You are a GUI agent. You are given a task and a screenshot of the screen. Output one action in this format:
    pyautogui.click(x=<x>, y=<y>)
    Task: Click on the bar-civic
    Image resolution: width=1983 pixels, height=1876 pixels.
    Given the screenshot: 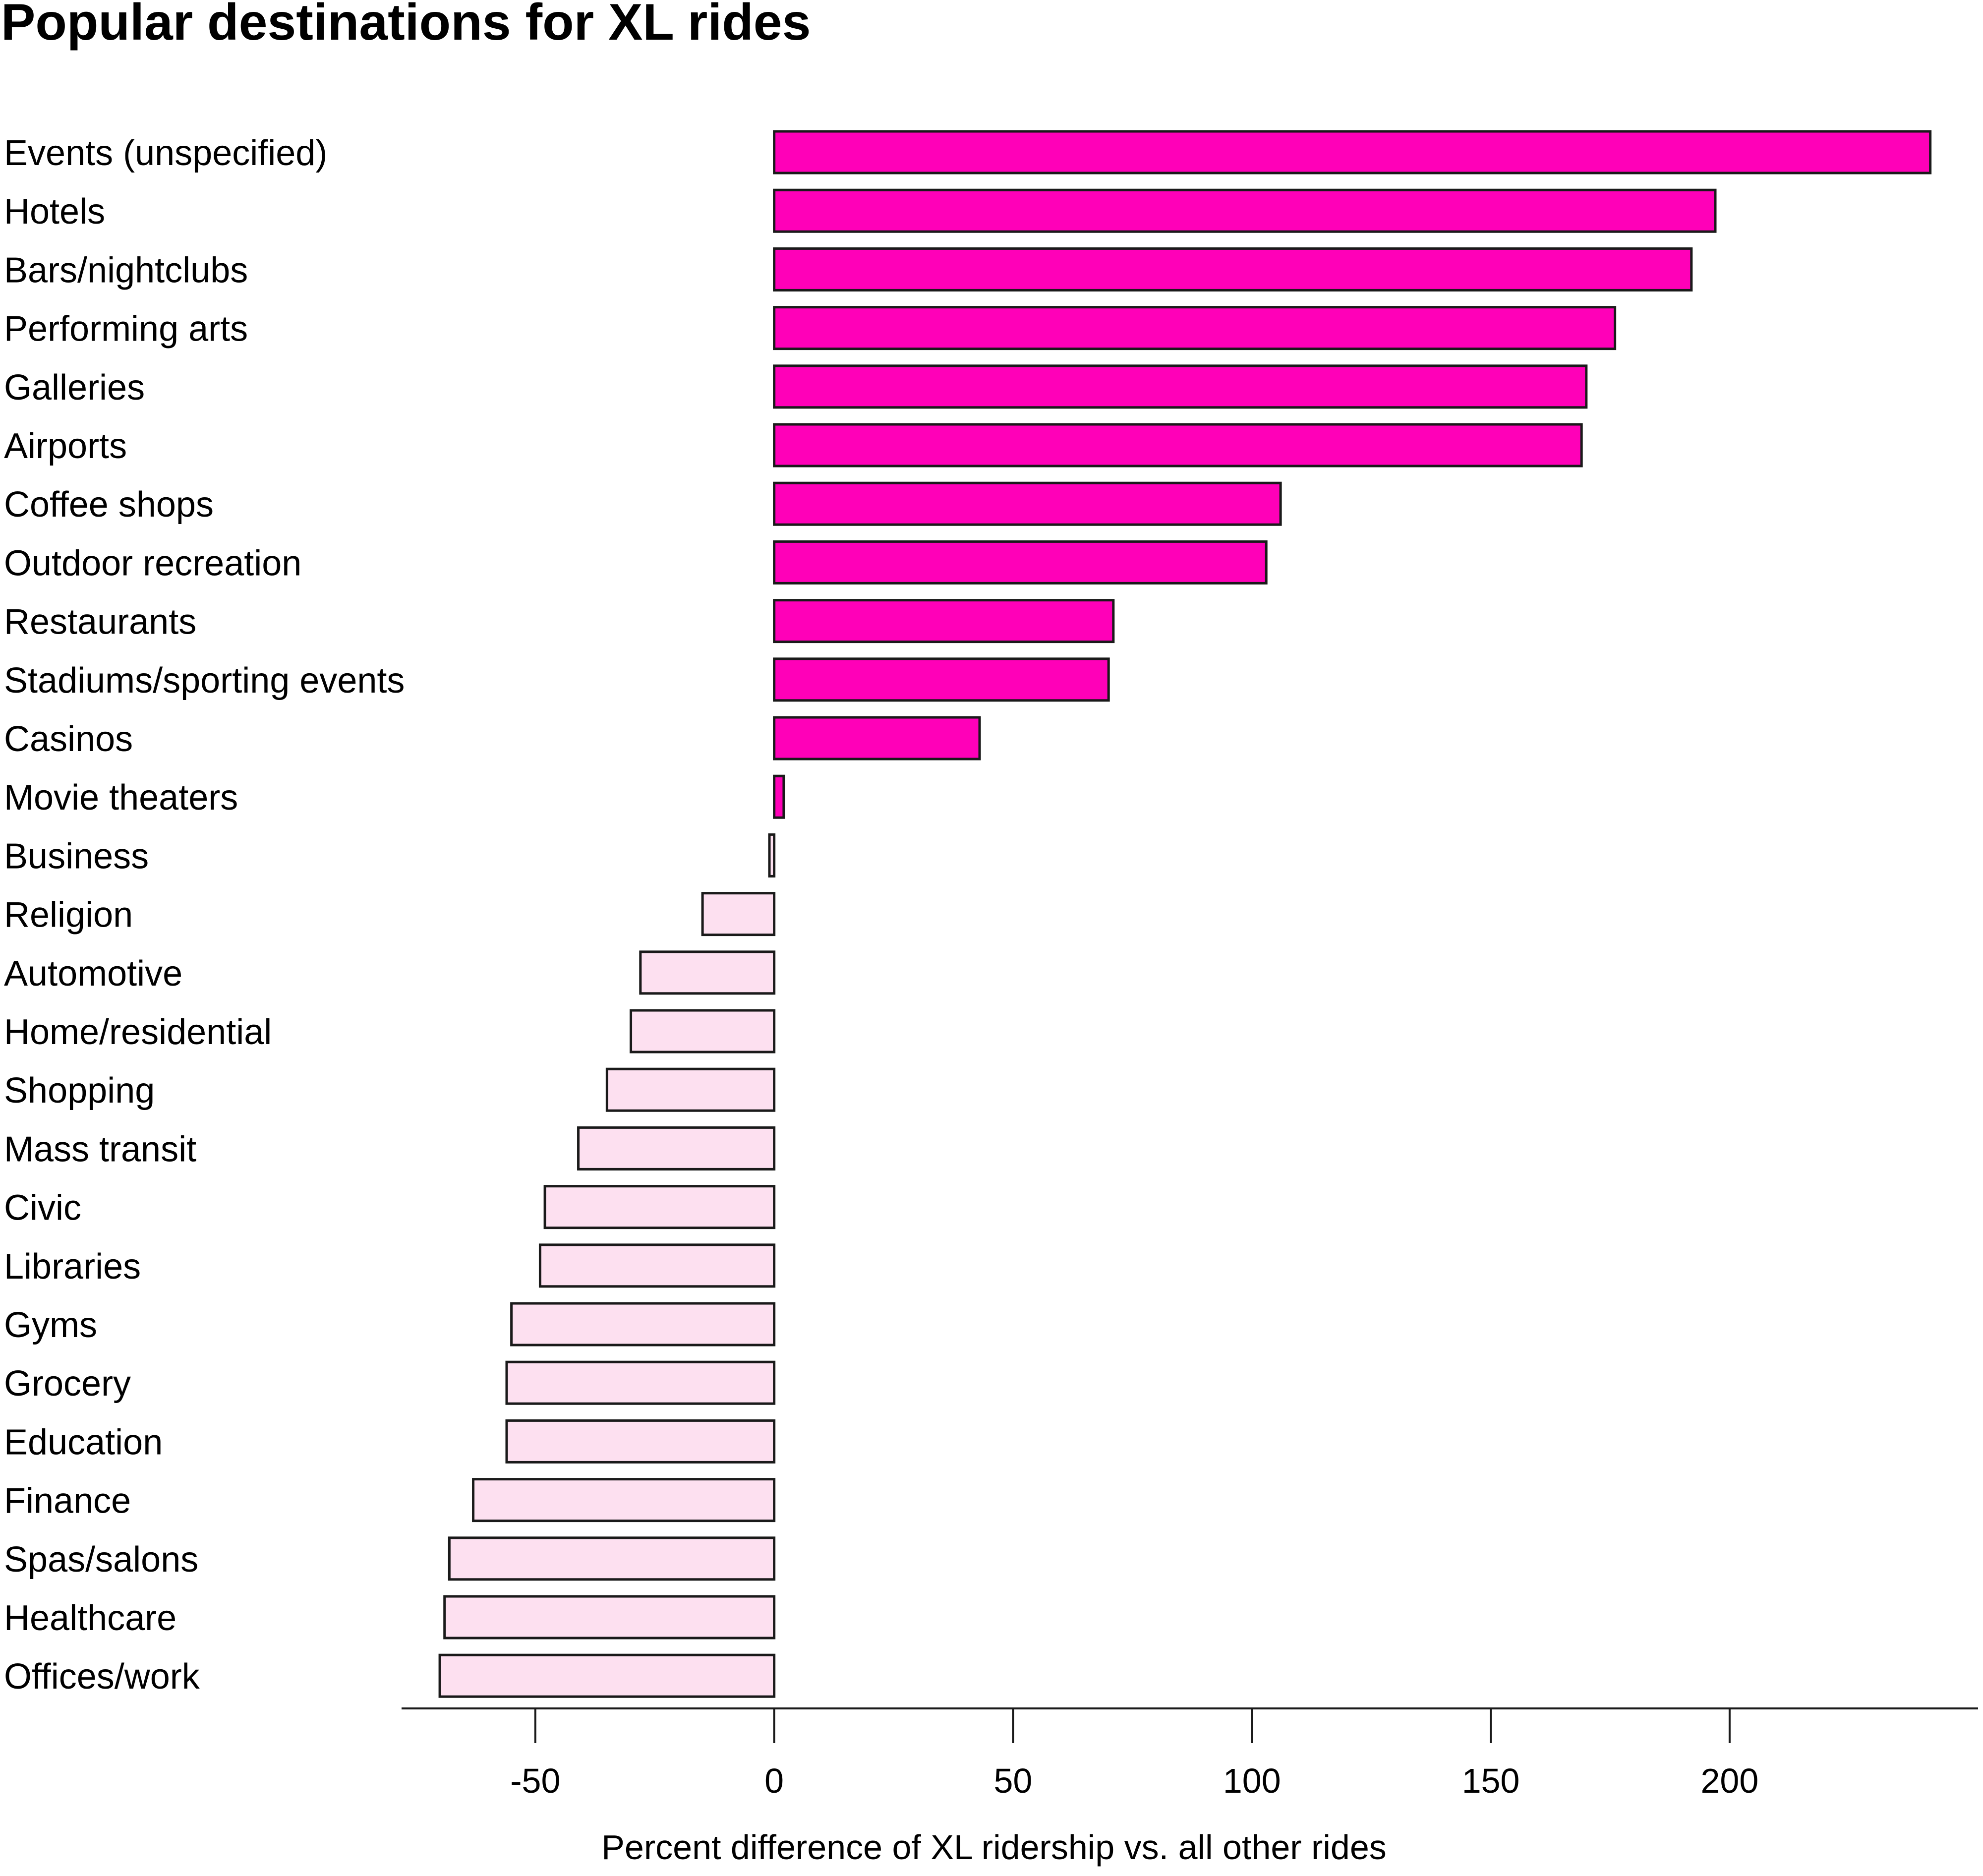 What is the action you would take?
    pyautogui.click(x=660, y=1207)
    